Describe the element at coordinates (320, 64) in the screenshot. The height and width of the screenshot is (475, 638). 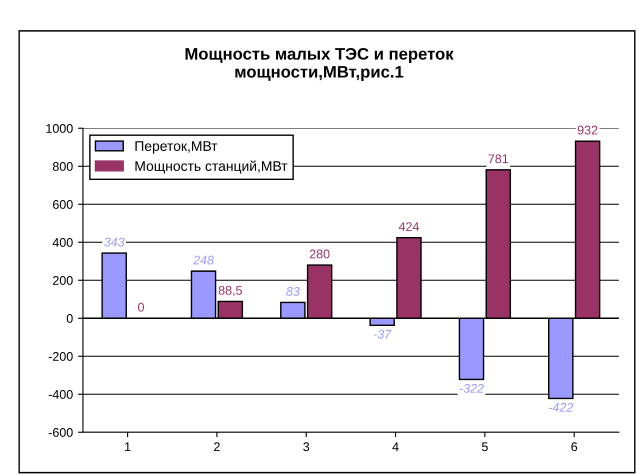
I see `chart-title: Мощность малых ТЭС и переток мощности,МВт,рис.1` at that location.